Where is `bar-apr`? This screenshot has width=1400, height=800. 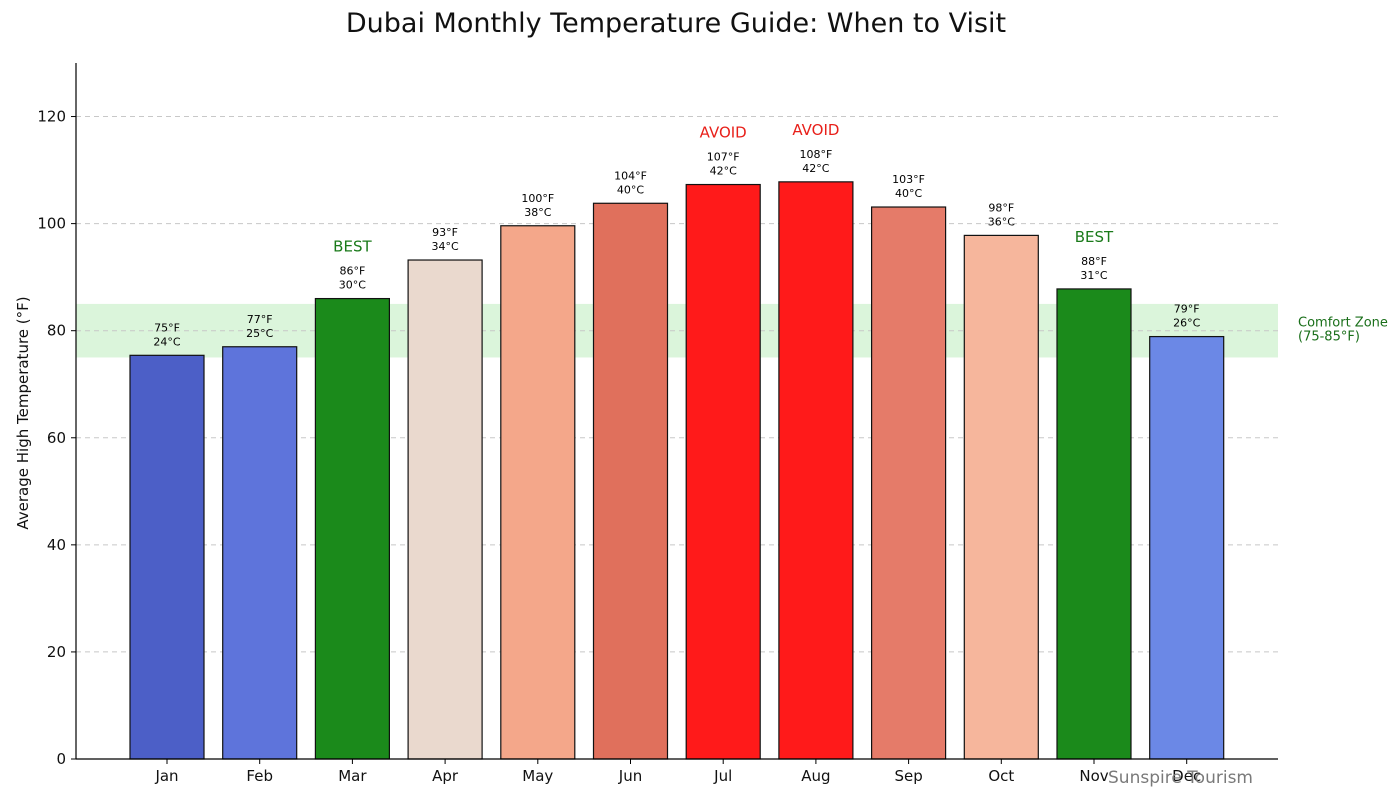
bar-apr is located at coordinates (445, 509).